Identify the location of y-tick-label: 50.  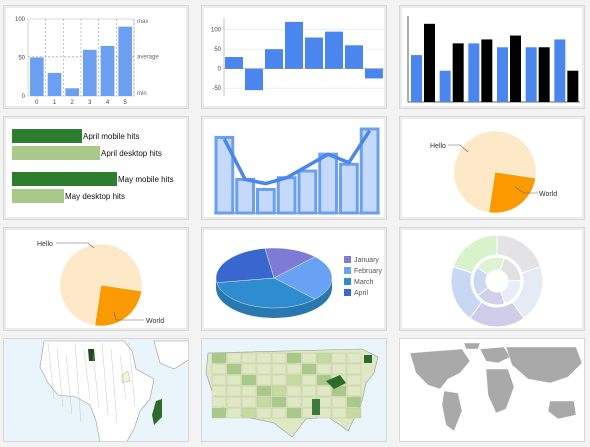
(217, 50).